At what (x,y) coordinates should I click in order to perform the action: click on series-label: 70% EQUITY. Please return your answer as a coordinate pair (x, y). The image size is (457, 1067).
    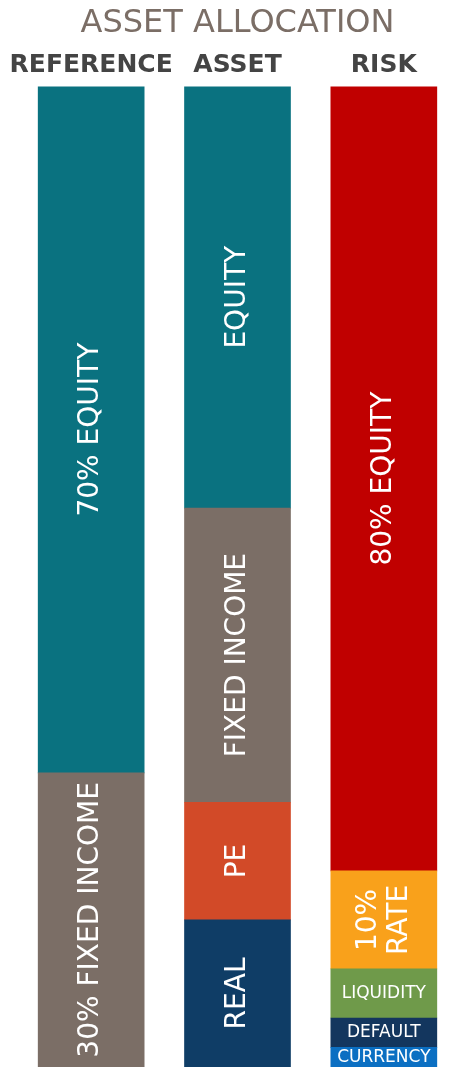
    Looking at the image, I should click on (89, 429).